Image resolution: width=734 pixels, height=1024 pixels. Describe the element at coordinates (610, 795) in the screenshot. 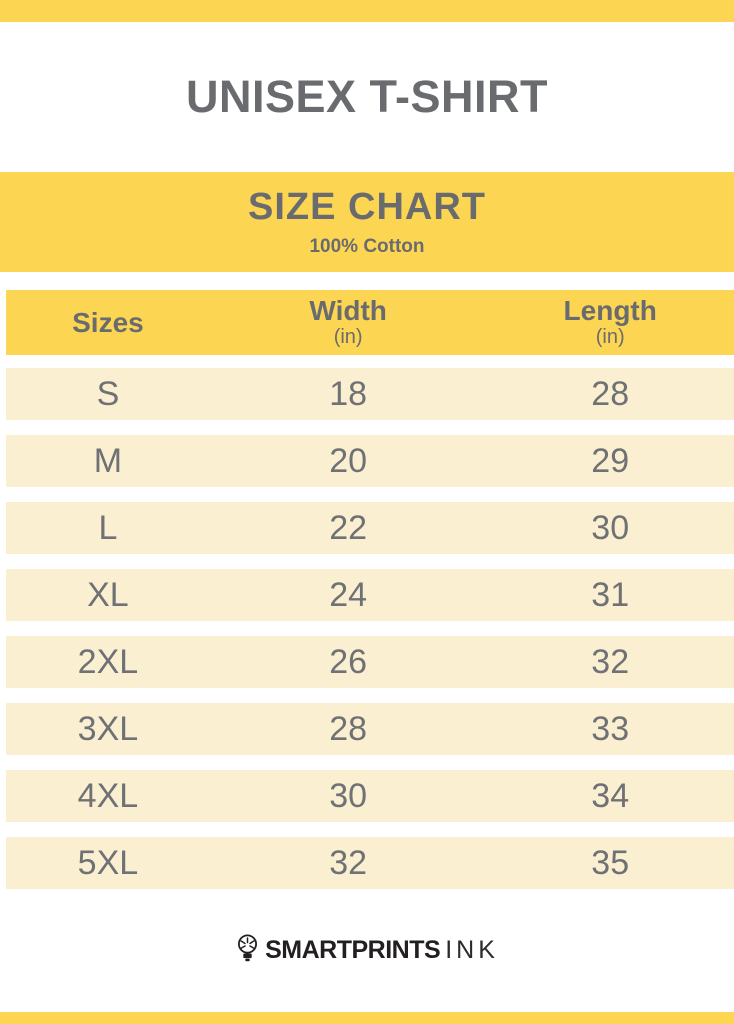

I see `length-cell: 34` at that location.